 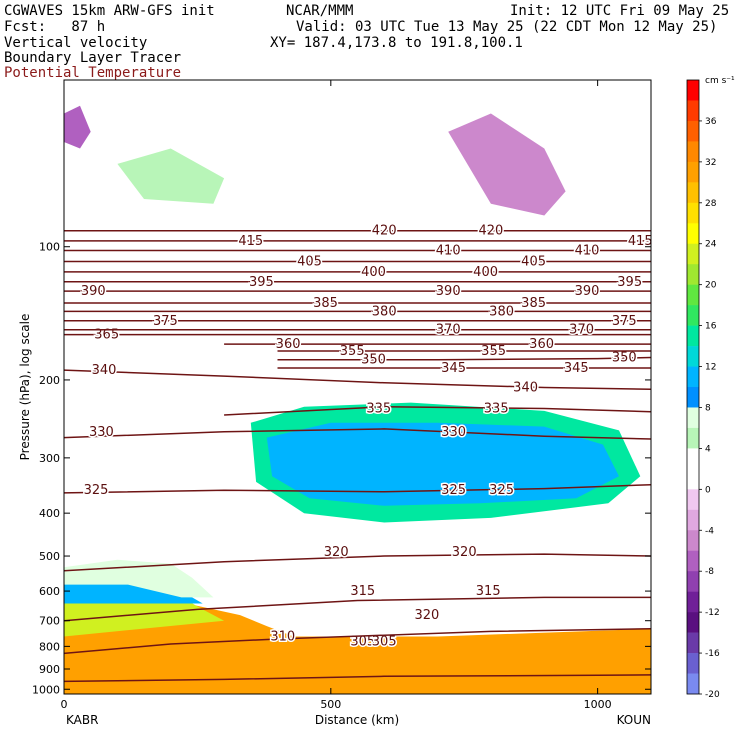 What do you see at coordinates (708, 449) in the screenshot?
I see `colorbar-label-8: 4` at bounding box center [708, 449].